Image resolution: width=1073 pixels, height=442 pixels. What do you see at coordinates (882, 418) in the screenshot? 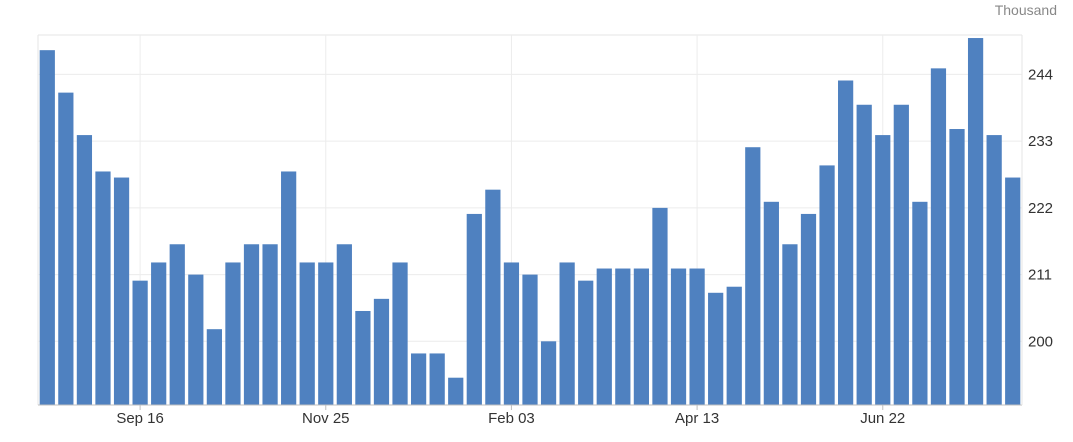
I see `x-tick-label: Jun 22` at bounding box center [882, 418].